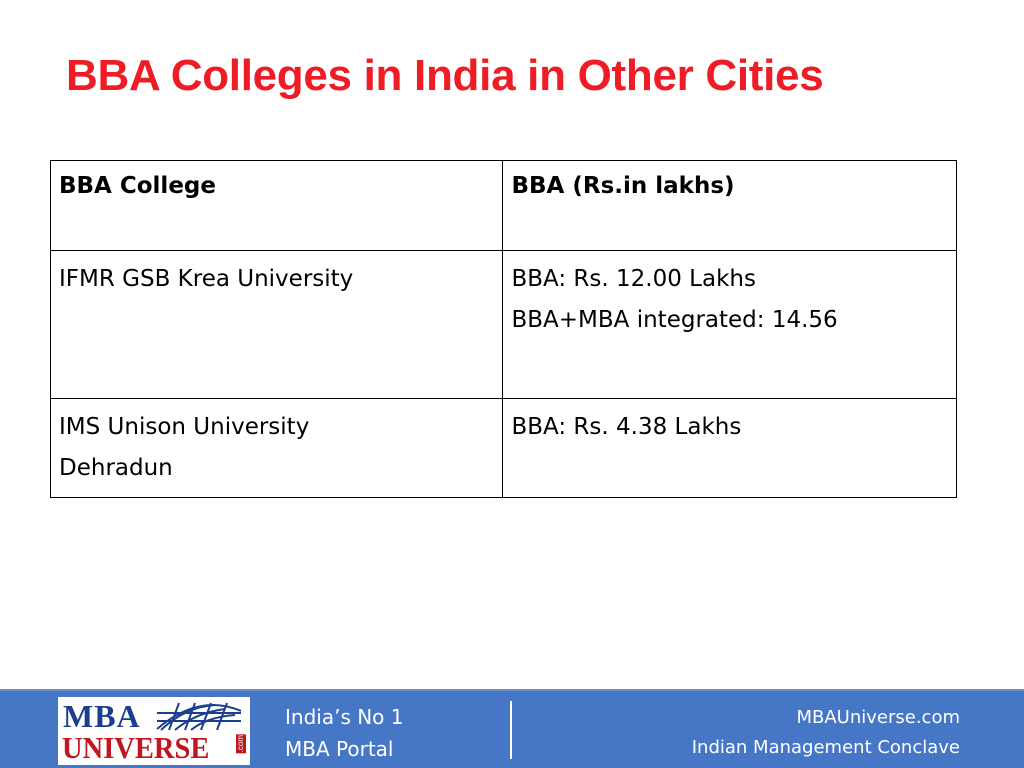  Describe the element at coordinates (344, 733) in the screenshot. I see `tagline: India’s No 1 MBA Portal` at that location.